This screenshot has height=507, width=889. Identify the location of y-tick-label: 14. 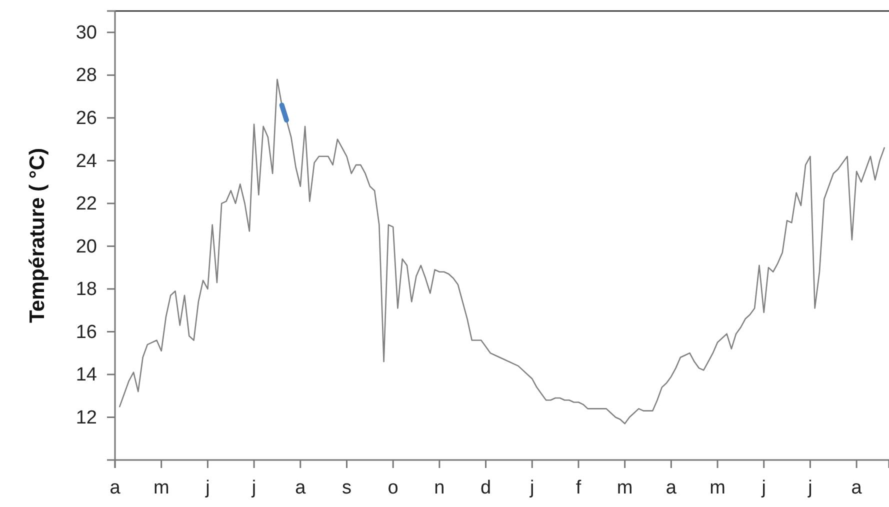
(87, 375).